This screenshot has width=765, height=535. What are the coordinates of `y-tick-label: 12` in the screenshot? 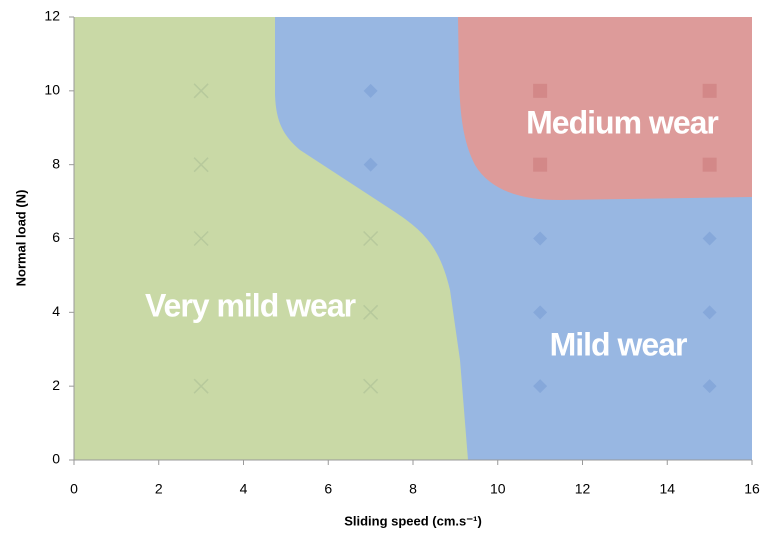 It's located at (52, 16).